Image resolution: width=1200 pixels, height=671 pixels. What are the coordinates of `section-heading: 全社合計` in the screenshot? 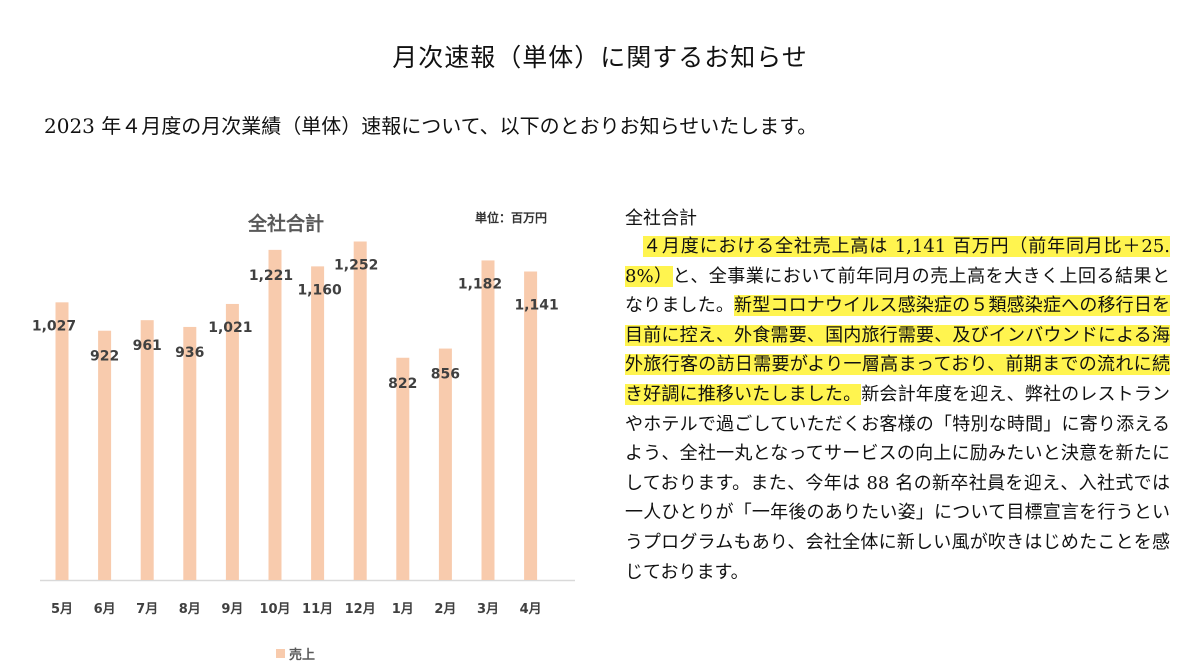 It's located at (661, 218).